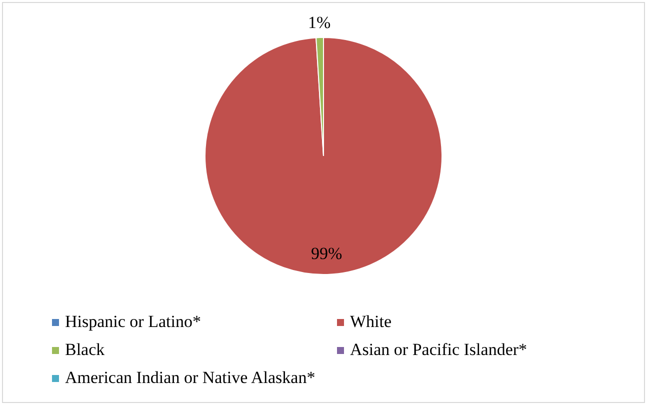  I want to click on legend-label: Asian or Pacific Islander*, so click(439, 350).